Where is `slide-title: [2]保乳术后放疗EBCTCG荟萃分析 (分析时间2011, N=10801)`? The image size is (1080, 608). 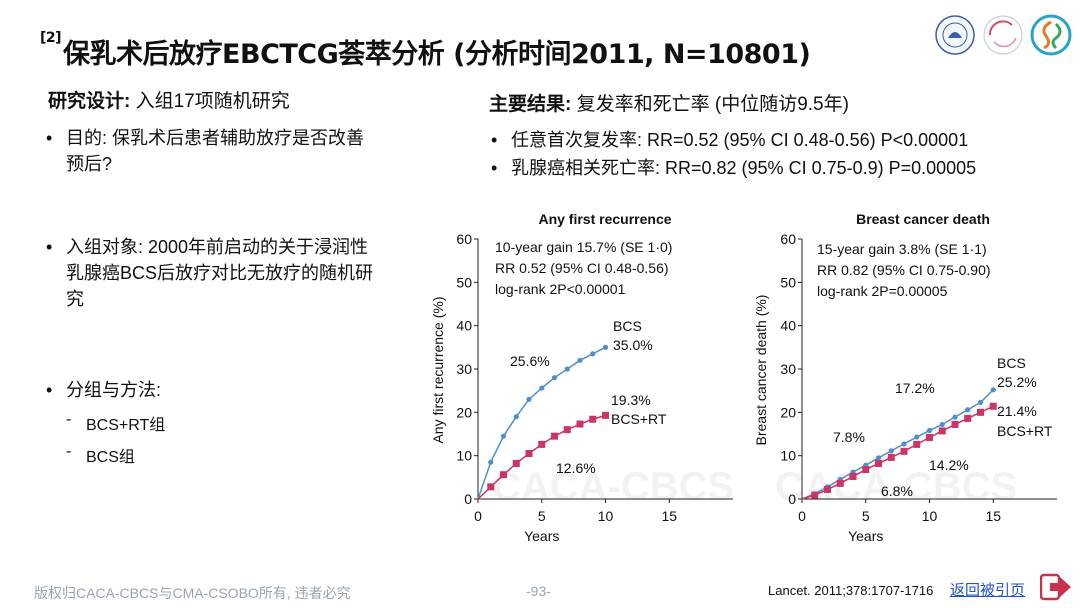 slide-title: [2]保乳术后放疗EBCTCG荟萃分析 (分析时间2011, N=10801) is located at coordinates (425, 50).